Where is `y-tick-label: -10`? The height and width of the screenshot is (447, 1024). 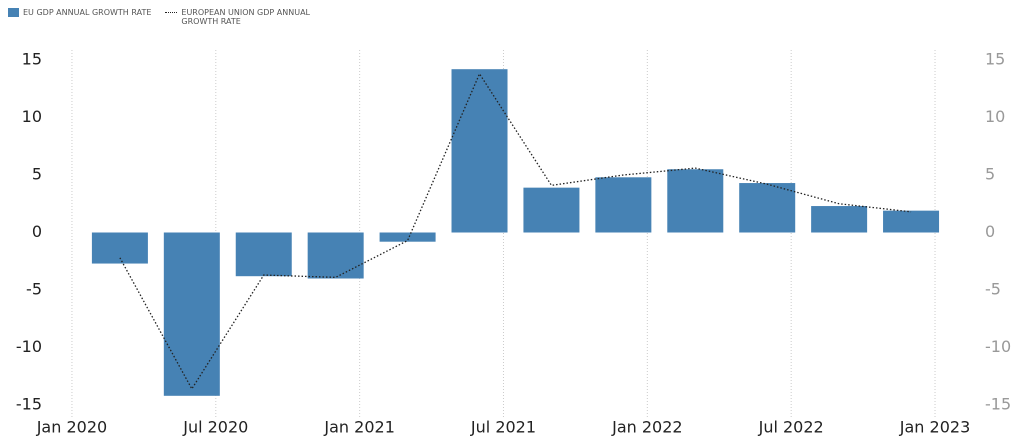
y-tick-label: -10 is located at coordinates (29, 346).